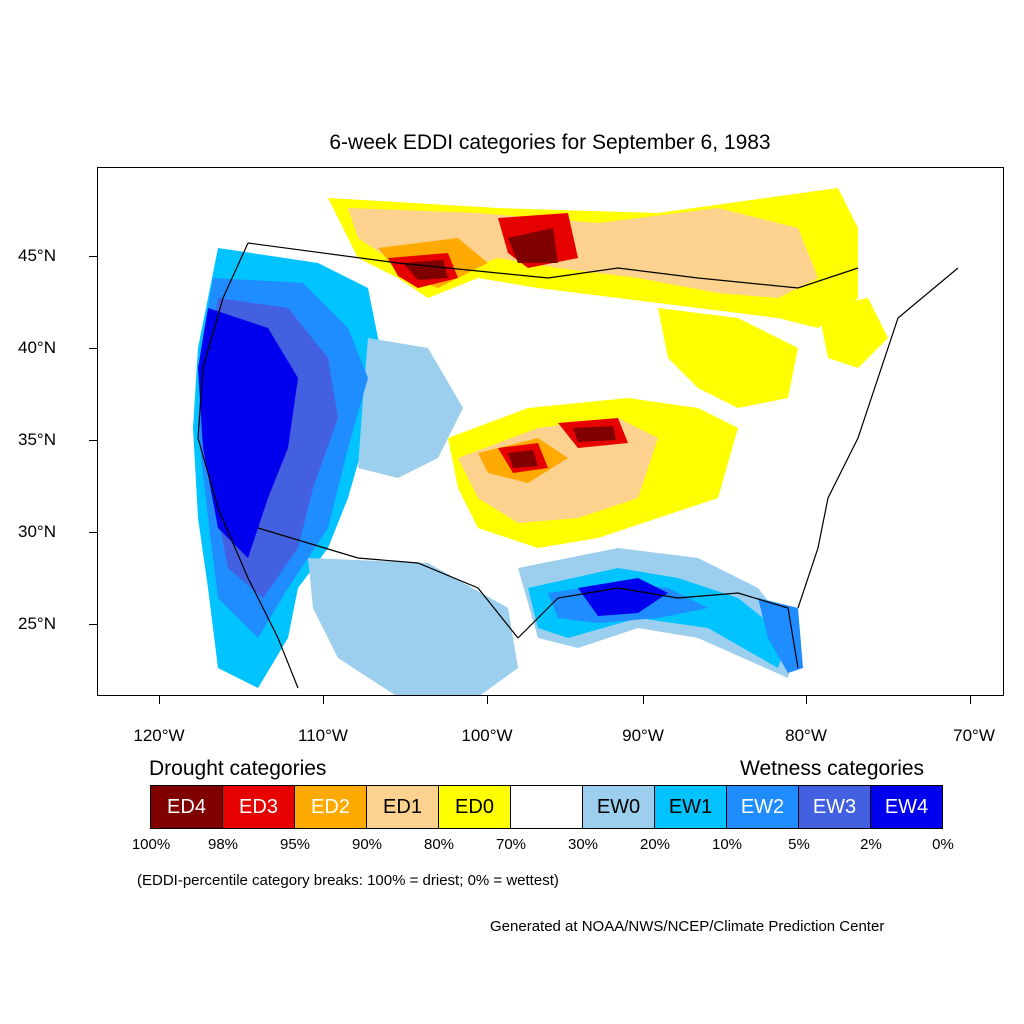 Image resolution: width=1024 pixels, height=1024 pixels. Describe the element at coordinates (186, 807) in the screenshot. I see `legend-swatch-ed4: ED4` at that location.